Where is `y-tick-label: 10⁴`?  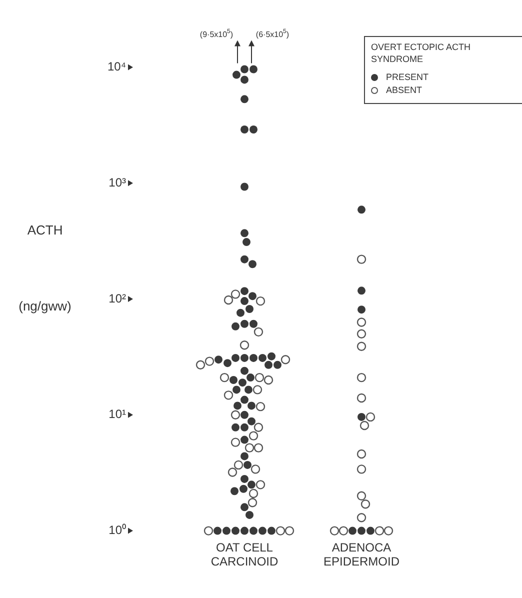
y-tick-label: 10⁴ is located at coordinates (116, 67).